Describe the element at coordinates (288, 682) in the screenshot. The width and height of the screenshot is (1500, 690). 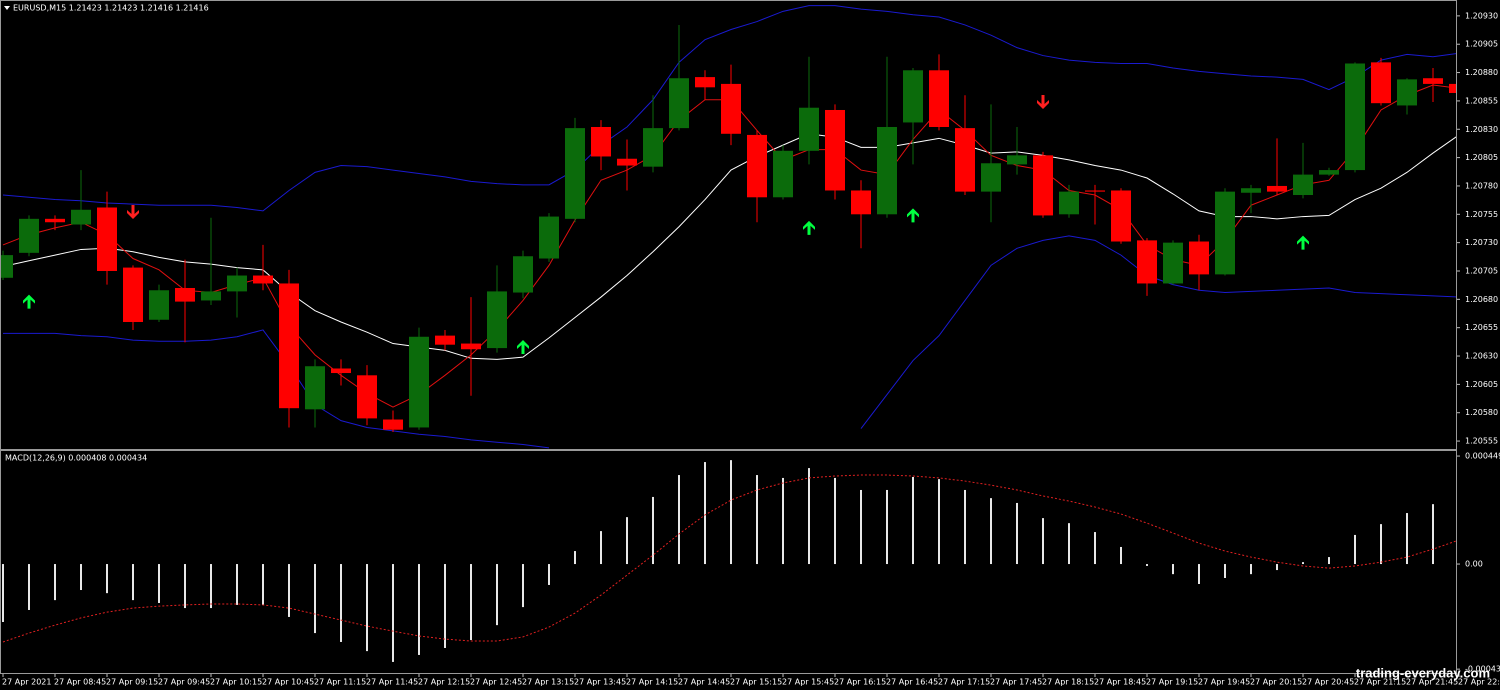
I see `x-tick-label: 27 Apr 10:45` at that location.